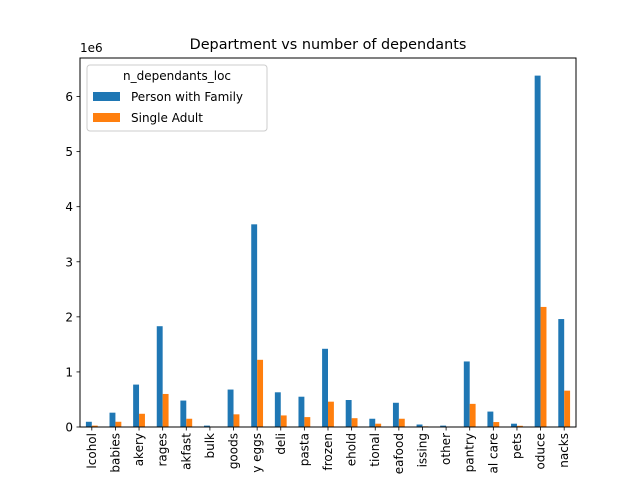  Describe the element at coordinates (301, 411) in the screenshot. I see `bar-person-with-family-pasta` at that location.